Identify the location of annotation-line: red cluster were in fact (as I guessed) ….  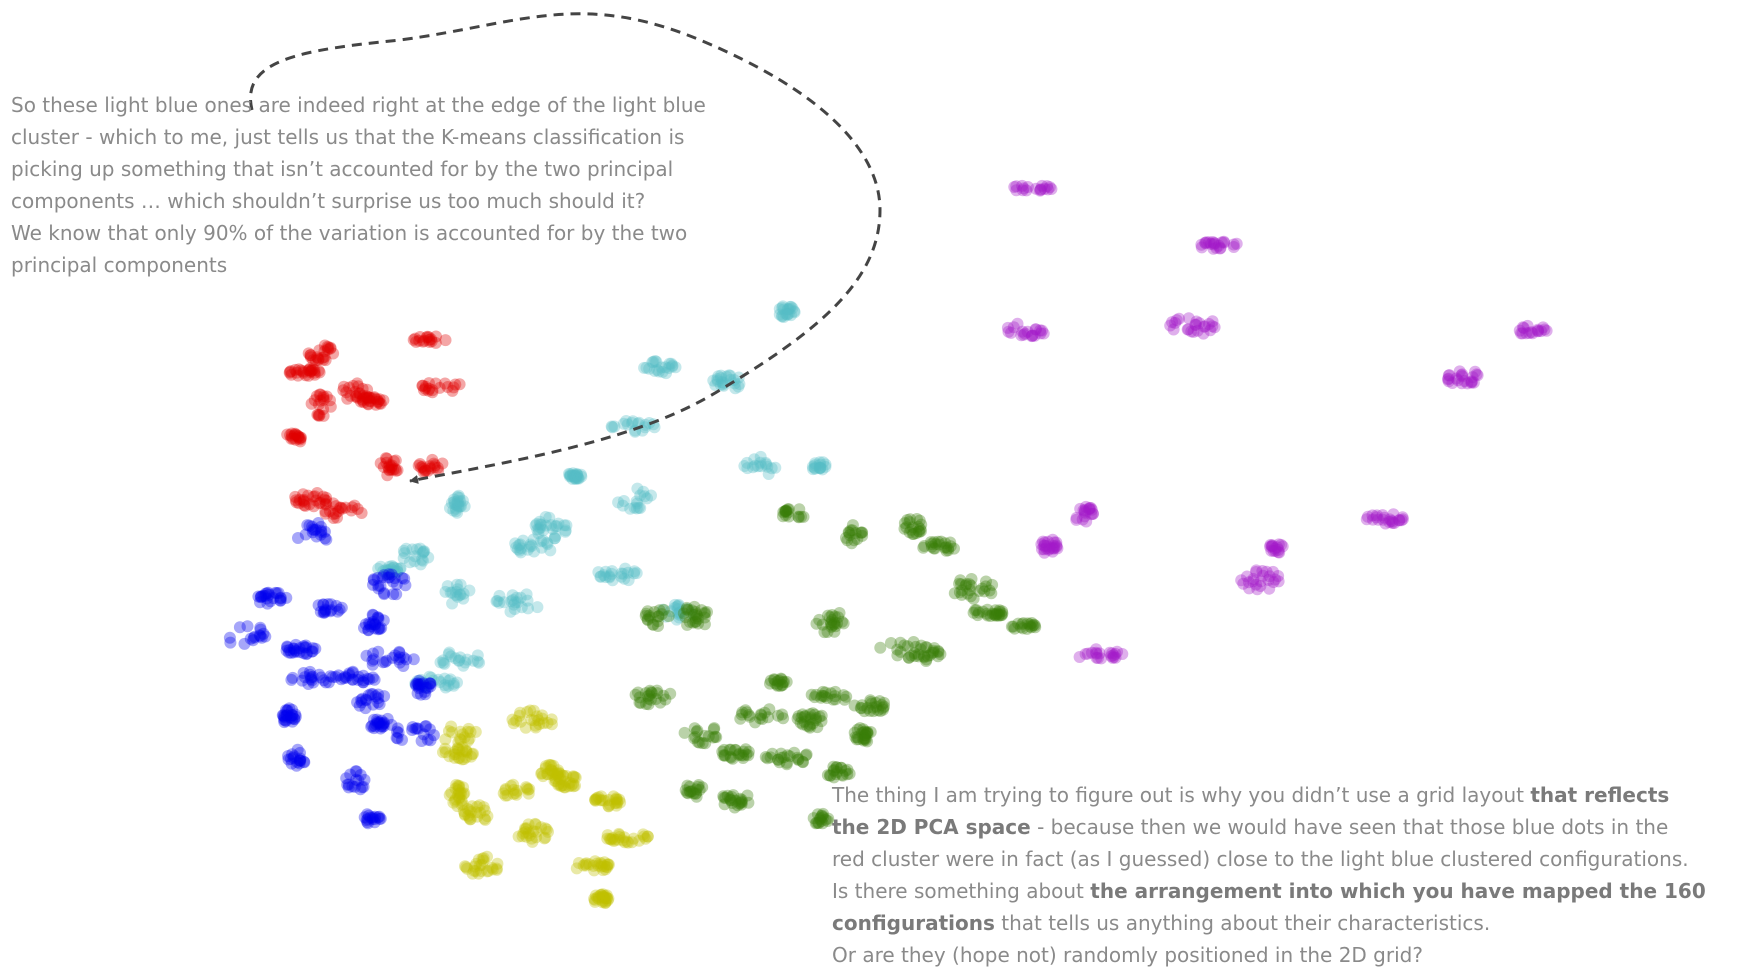
(1287, 859).